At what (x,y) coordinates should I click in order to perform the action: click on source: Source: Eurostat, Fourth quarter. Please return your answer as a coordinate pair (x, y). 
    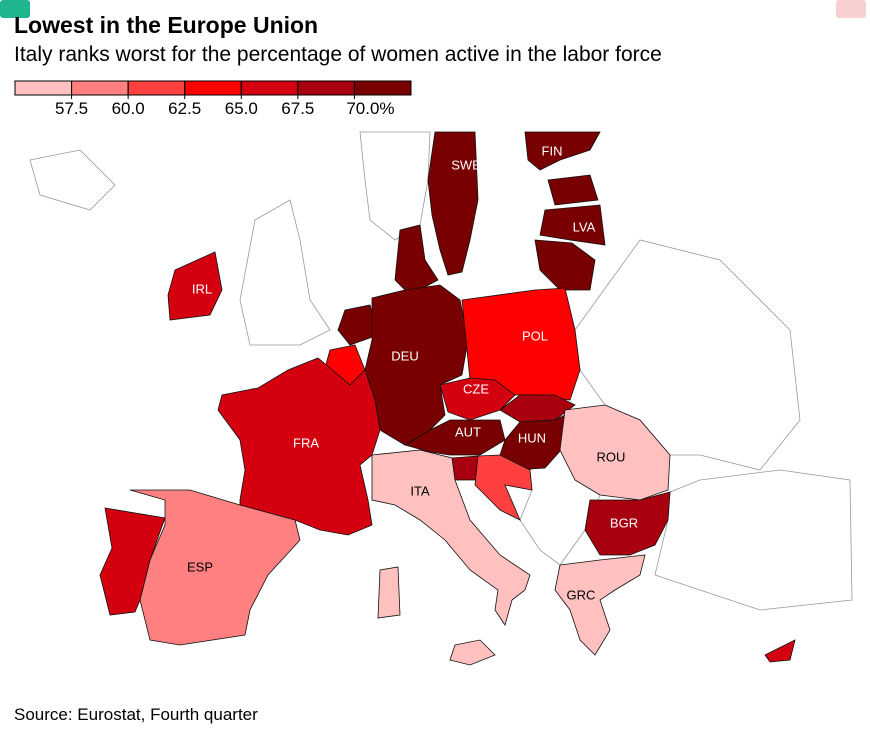
    Looking at the image, I should click on (136, 714).